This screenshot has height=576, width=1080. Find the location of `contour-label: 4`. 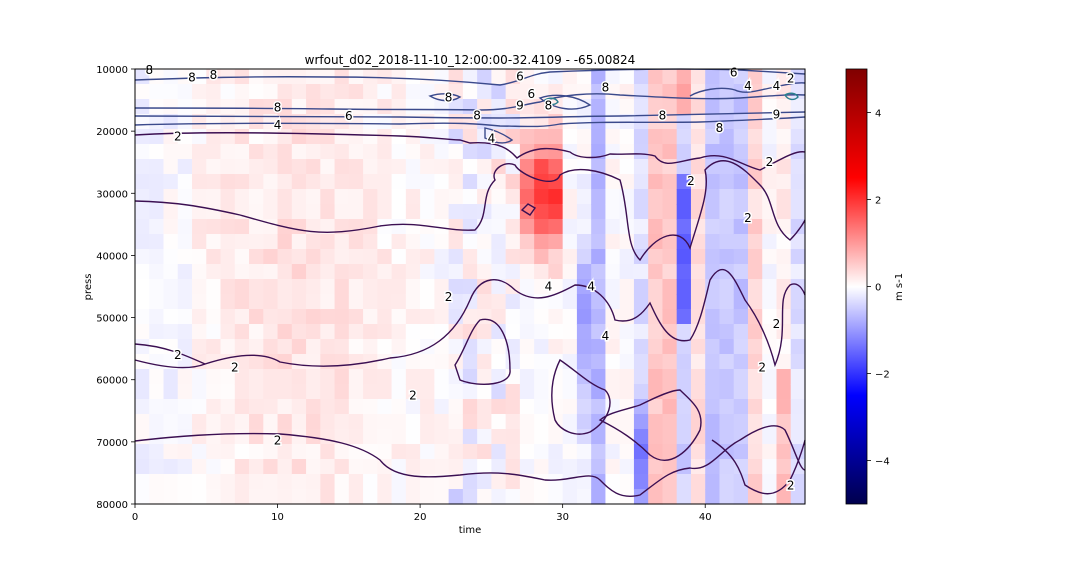

contour-label: 4 is located at coordinates (278, 125).